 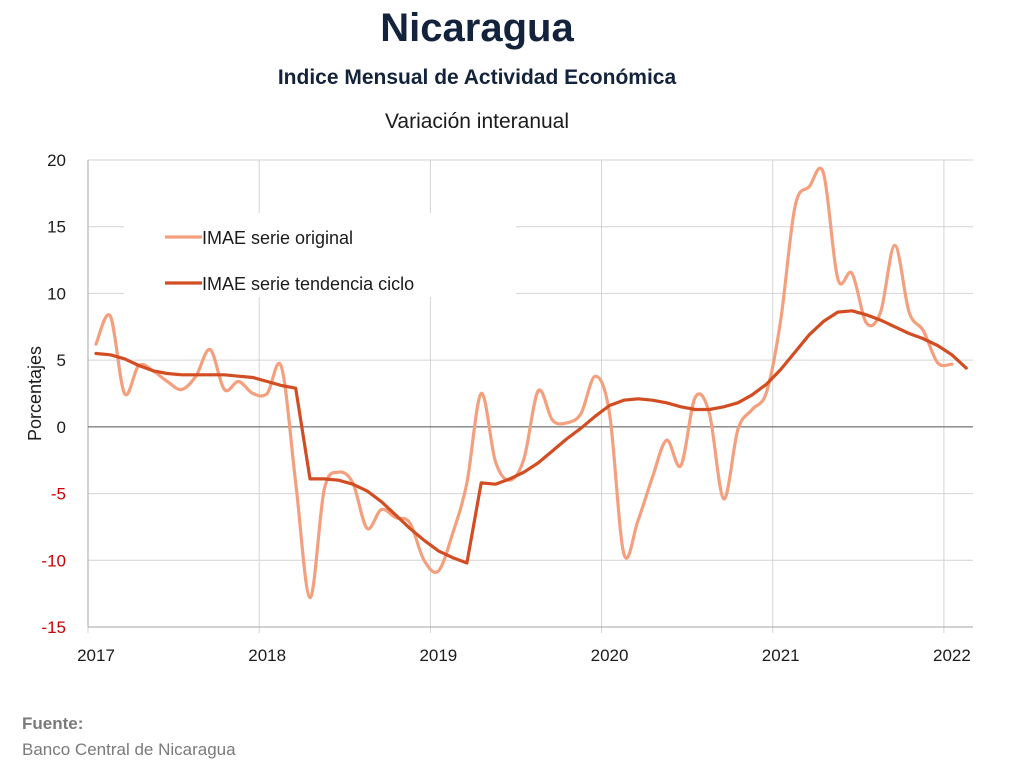 I want to click on y-tick-label: 15, so click(x=56, y=227).